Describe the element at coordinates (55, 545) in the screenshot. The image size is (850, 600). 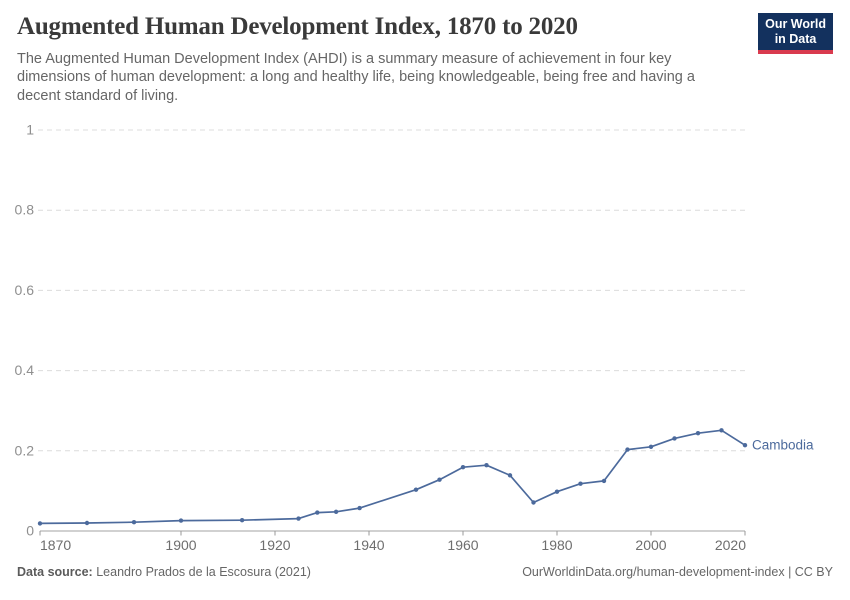
I see `x-tick-label: 1870` at that location.